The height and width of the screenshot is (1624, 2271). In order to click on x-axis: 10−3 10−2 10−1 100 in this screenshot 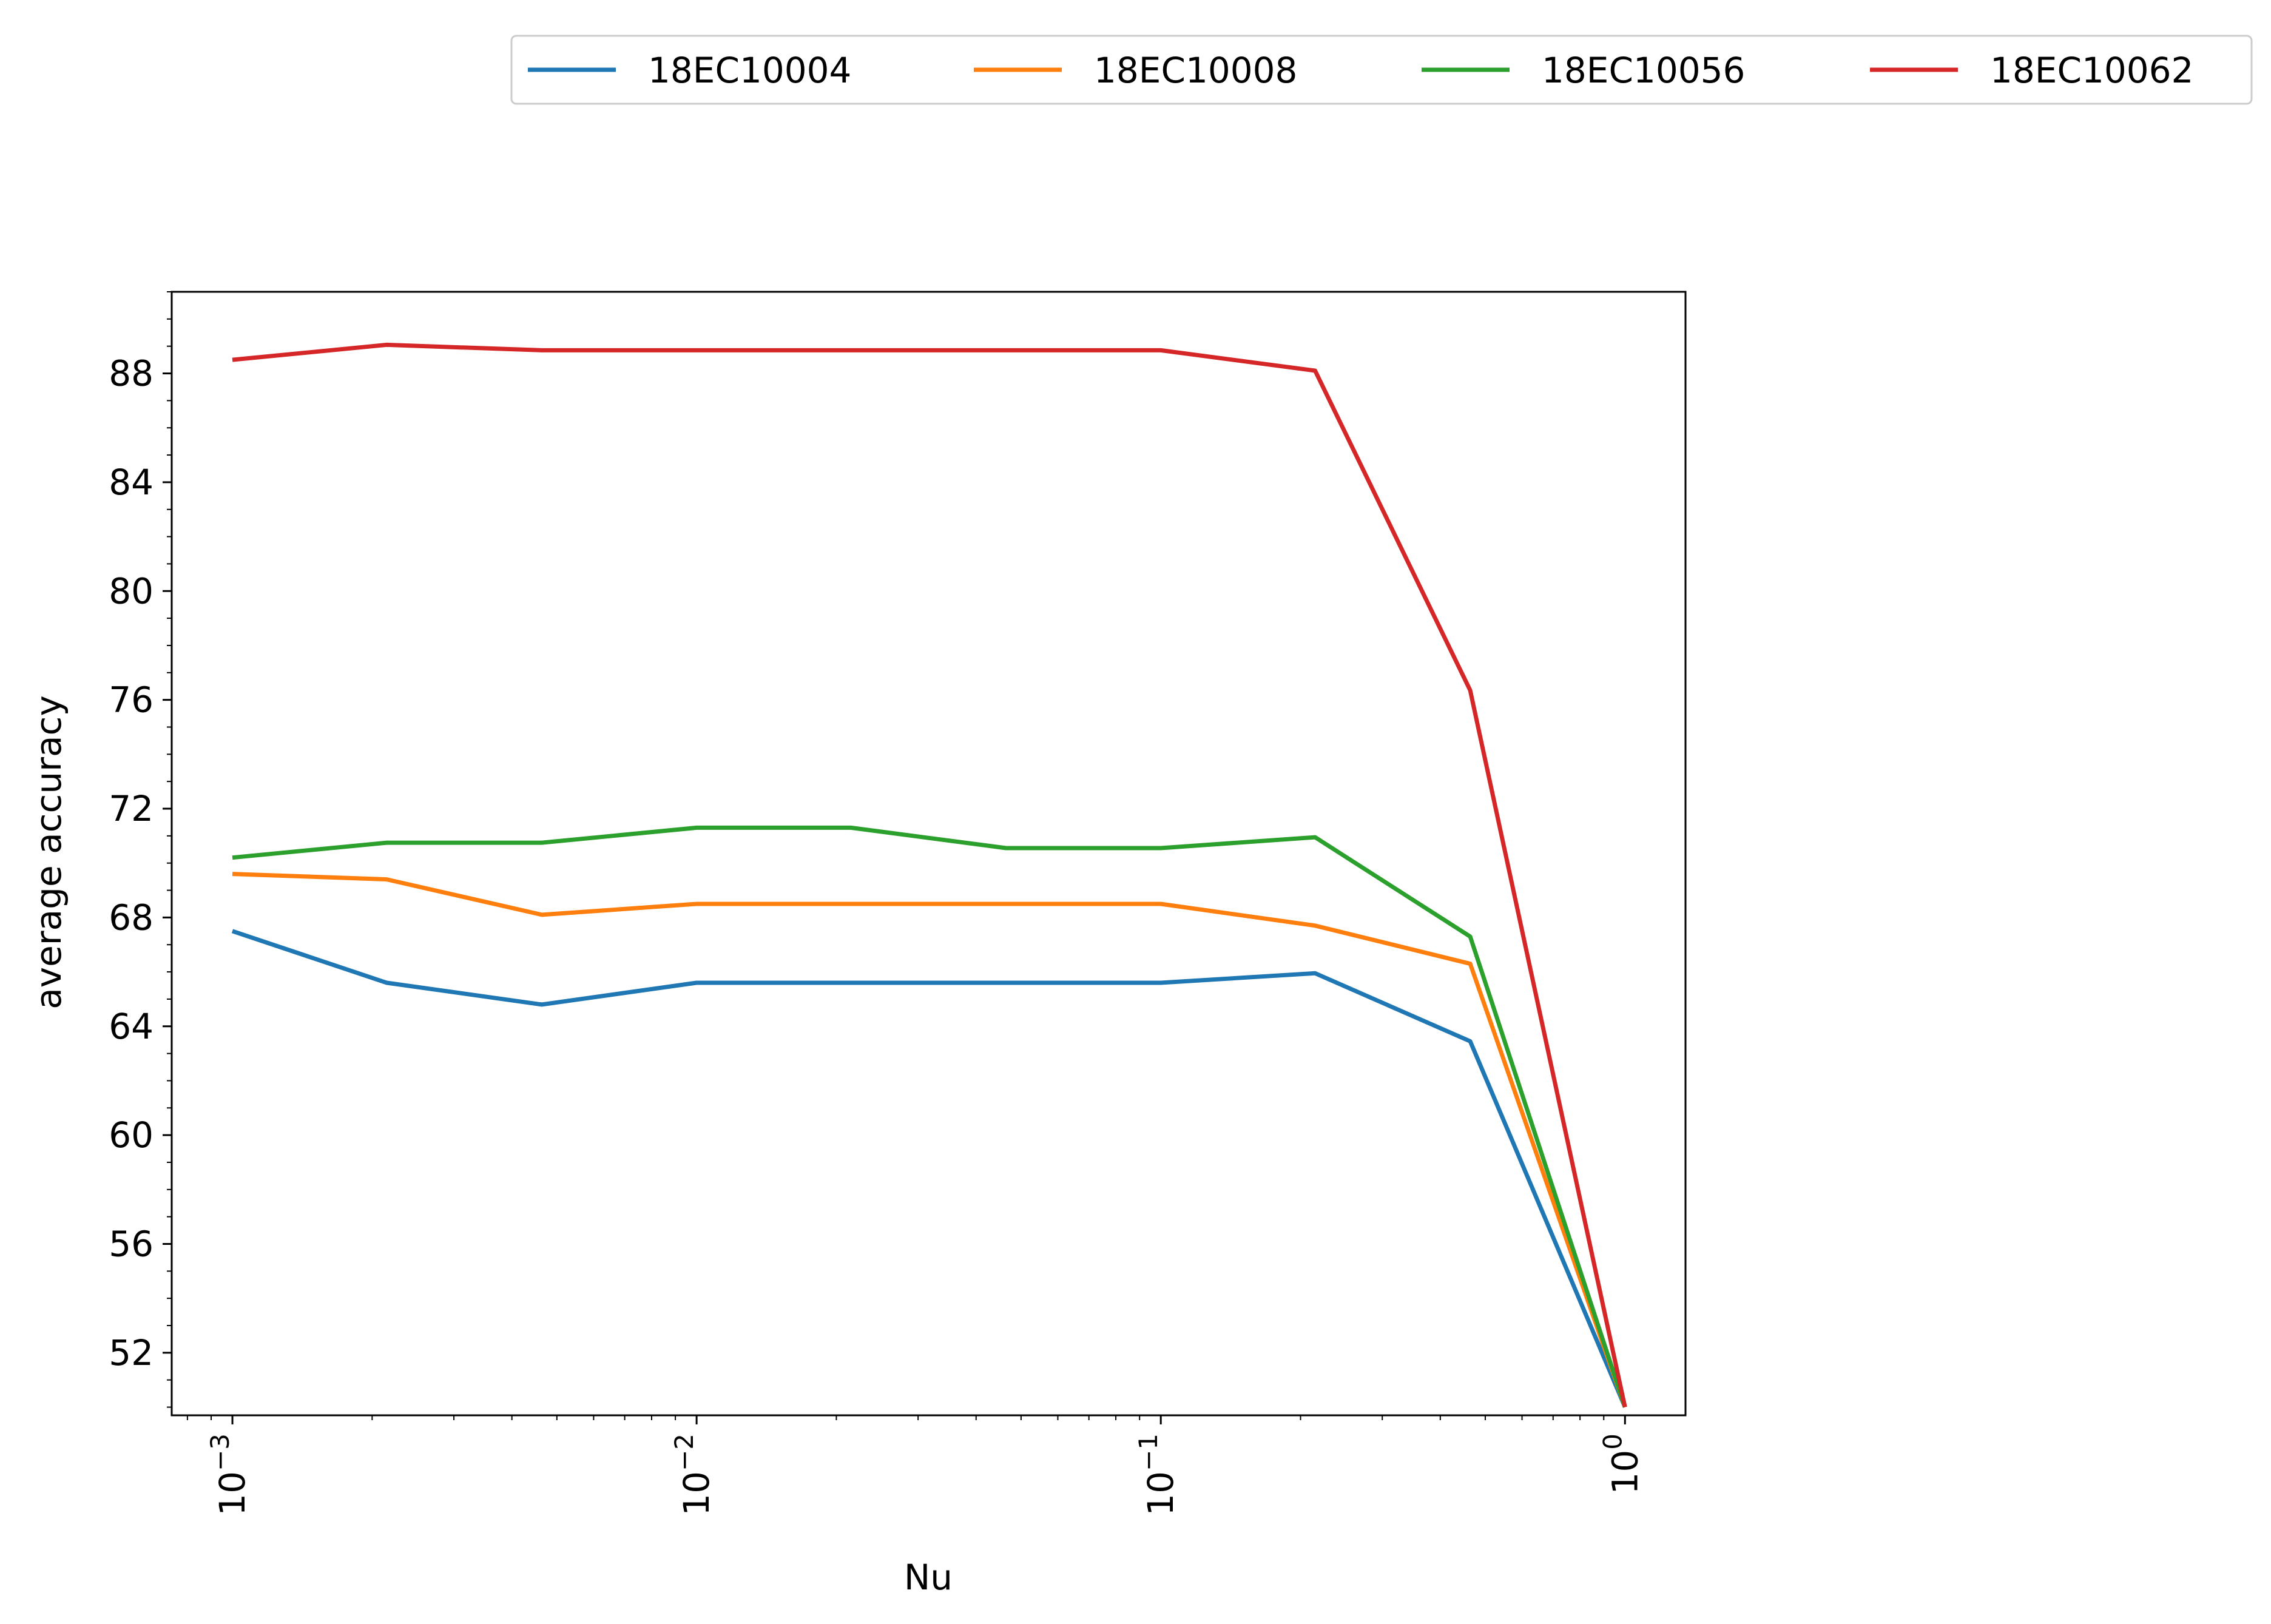, I will do `click(916, 1465)`.